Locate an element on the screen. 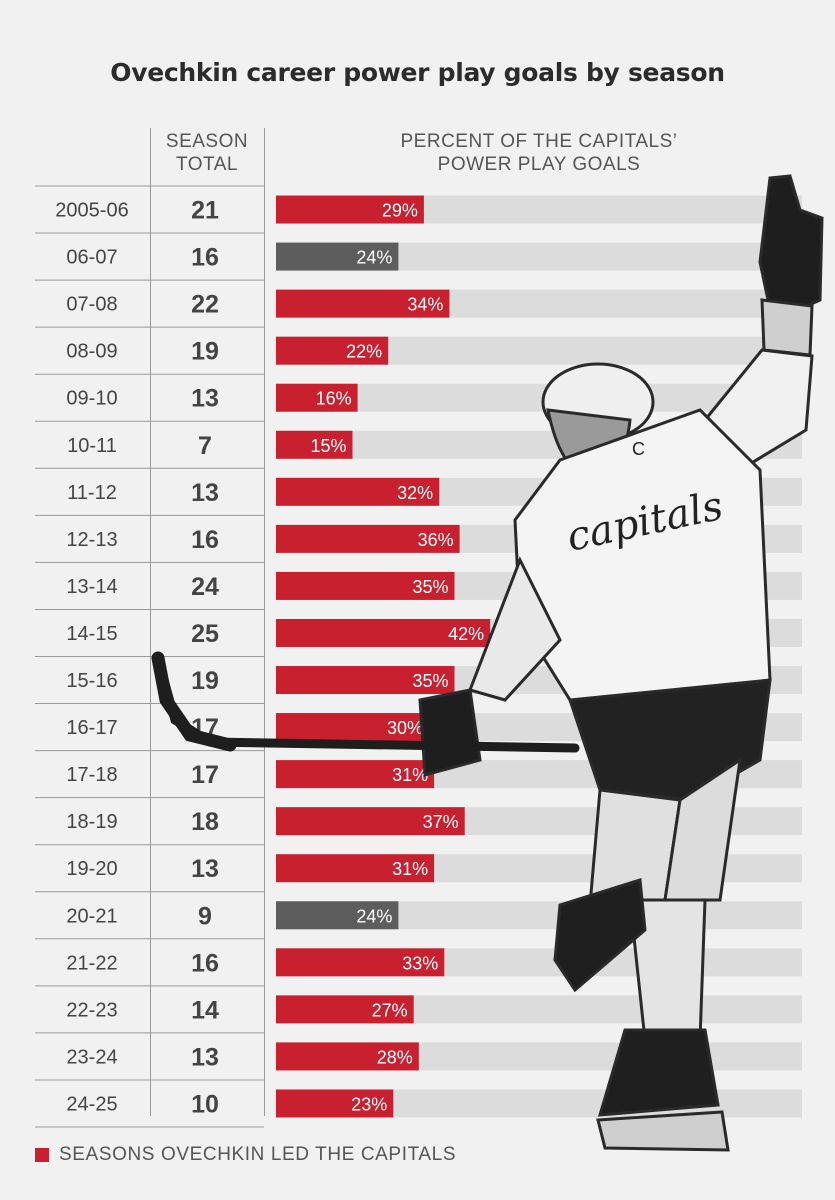 The image size is (835, 1200). legend-swatch is located at coordinates (42, 1155).